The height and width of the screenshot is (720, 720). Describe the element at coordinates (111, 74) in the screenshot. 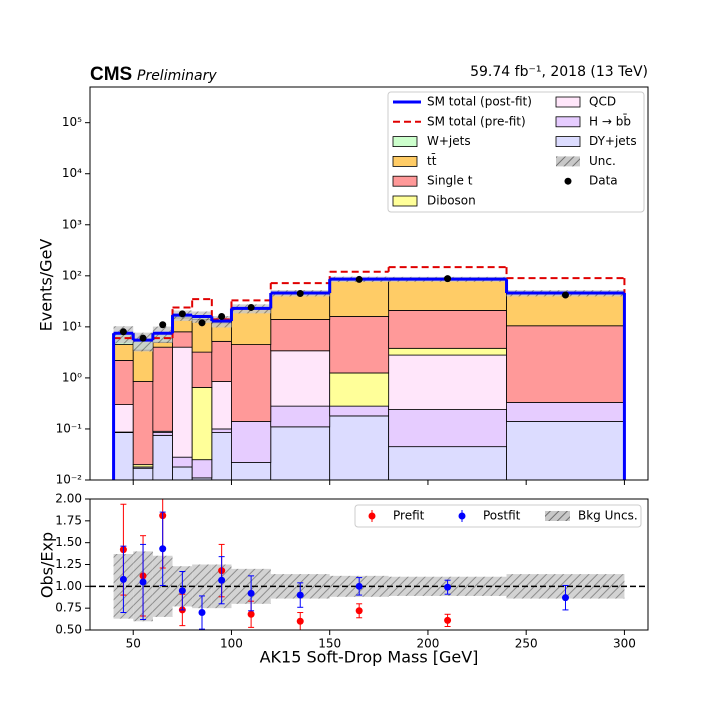

I see `experiment-label: CMS` at that location.